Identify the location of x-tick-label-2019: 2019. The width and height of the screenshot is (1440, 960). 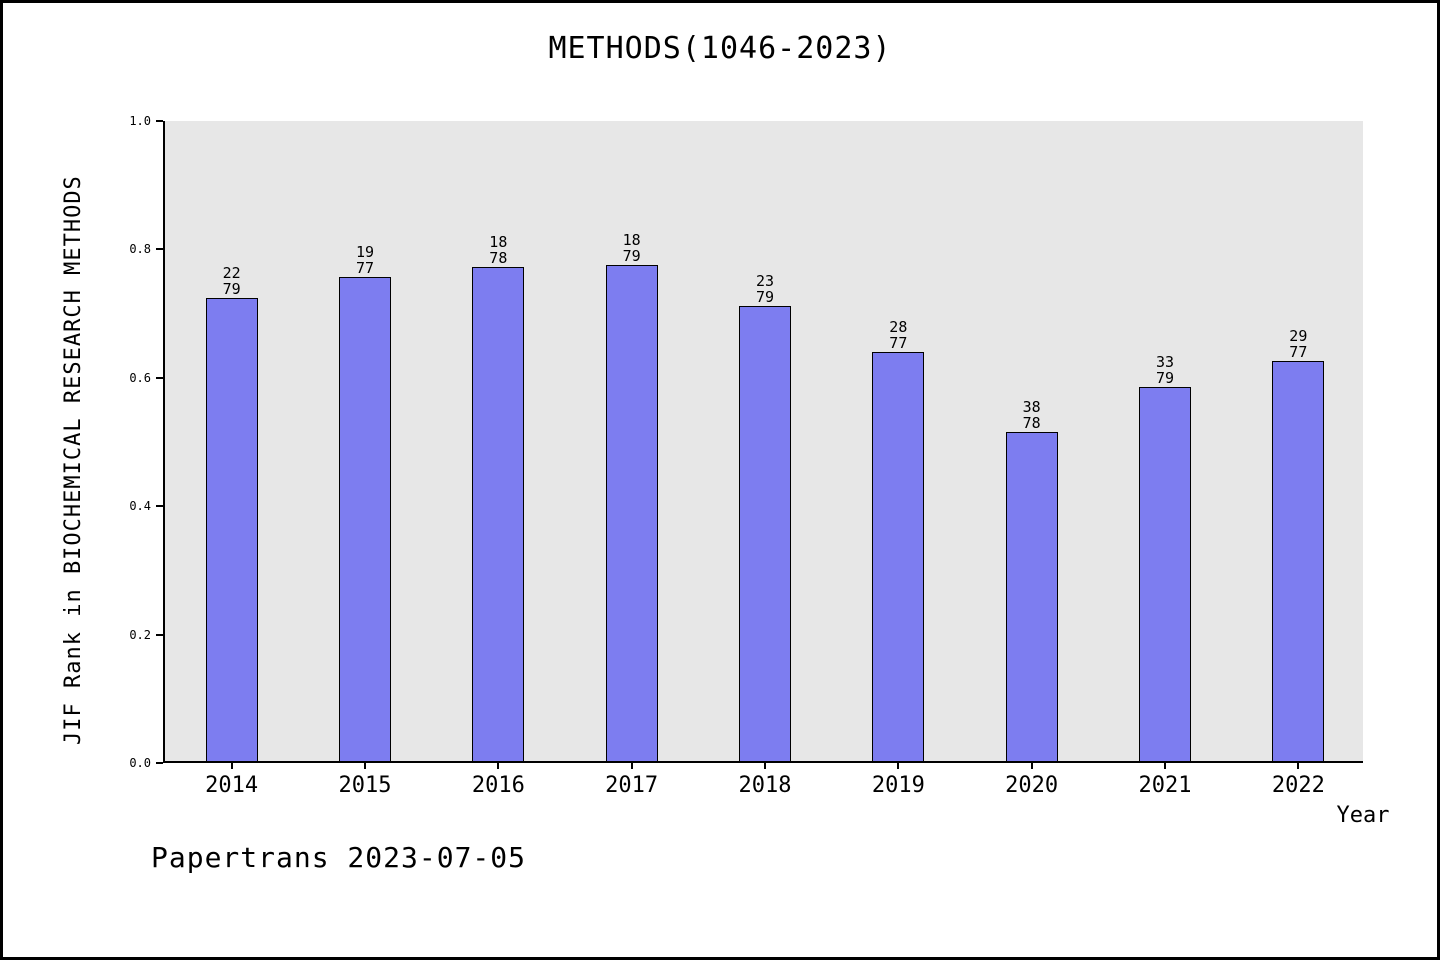
(898, 785).